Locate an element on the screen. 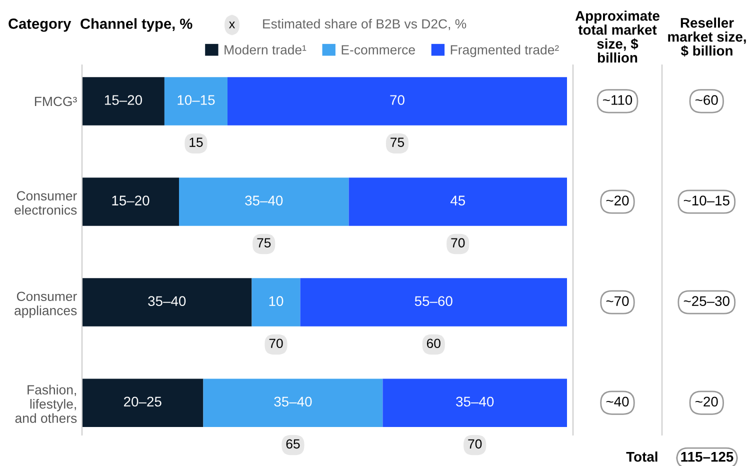 Image resolution: width=752 pixels, height=466 pixels. data-label: 45 is located at coordinates (458, 201).